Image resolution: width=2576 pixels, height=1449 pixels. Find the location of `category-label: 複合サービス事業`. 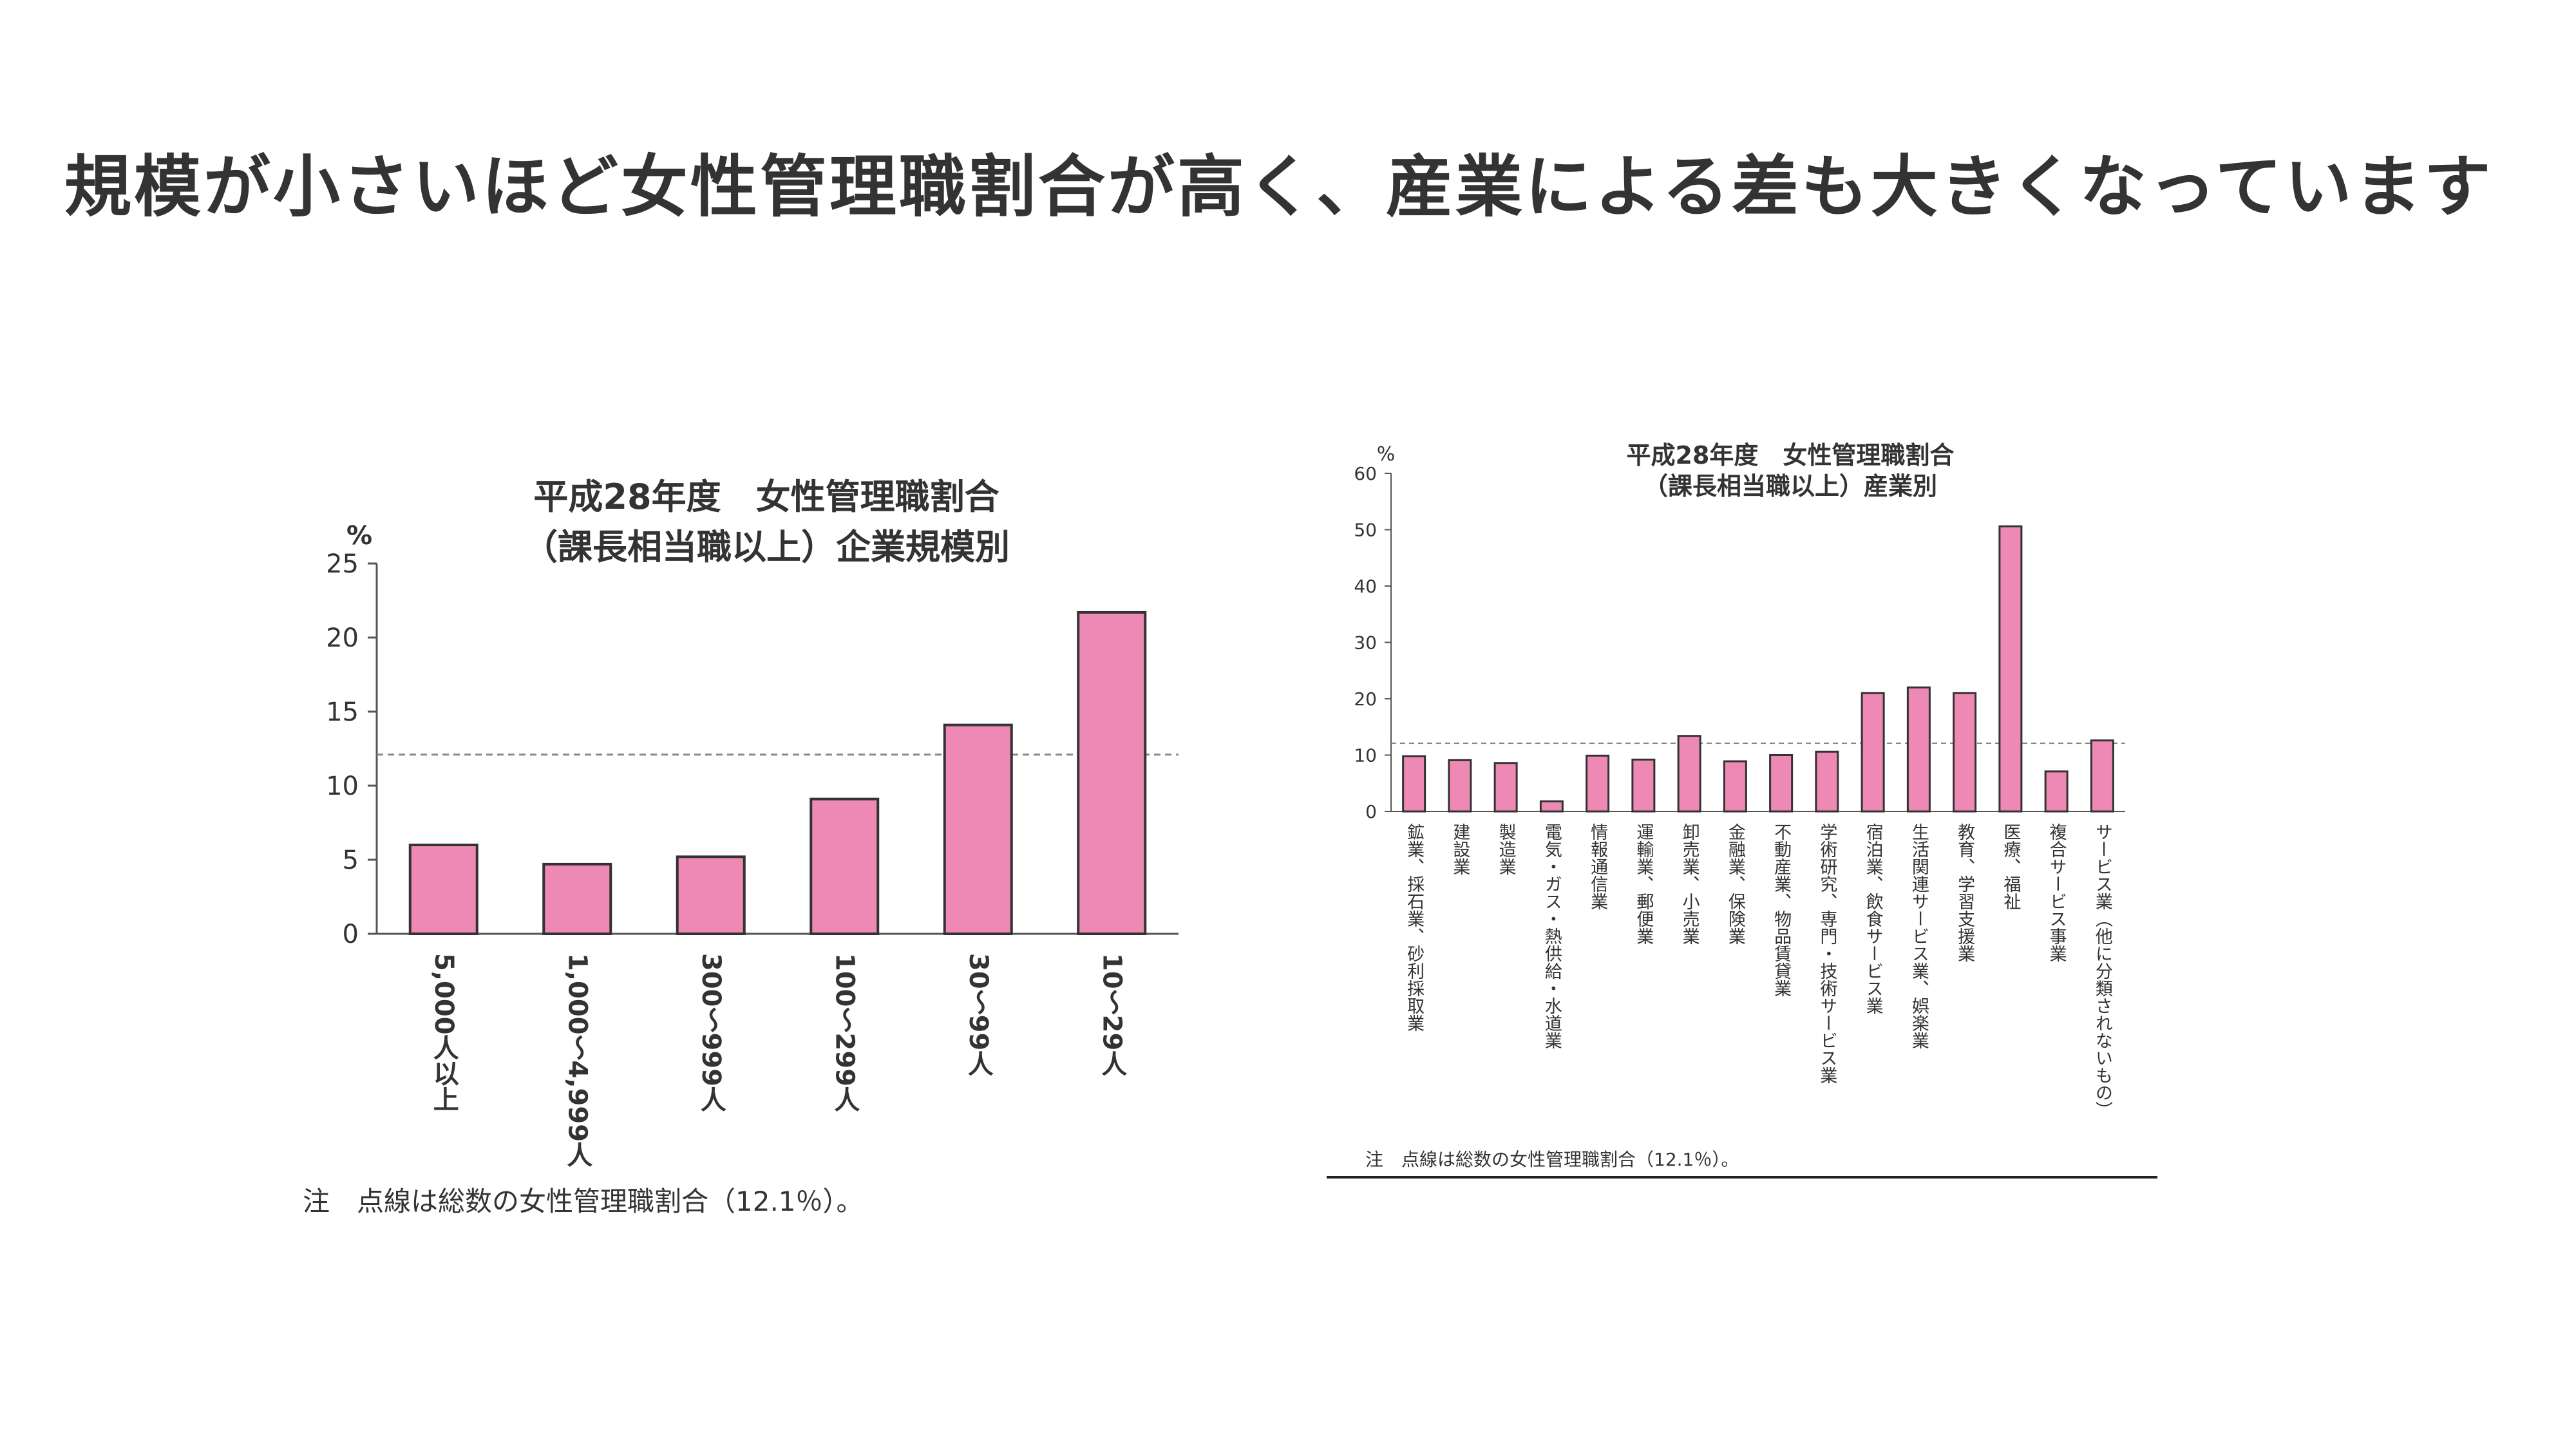

category-label: 複合サービス事業 is located at coordinates (2057, 892).